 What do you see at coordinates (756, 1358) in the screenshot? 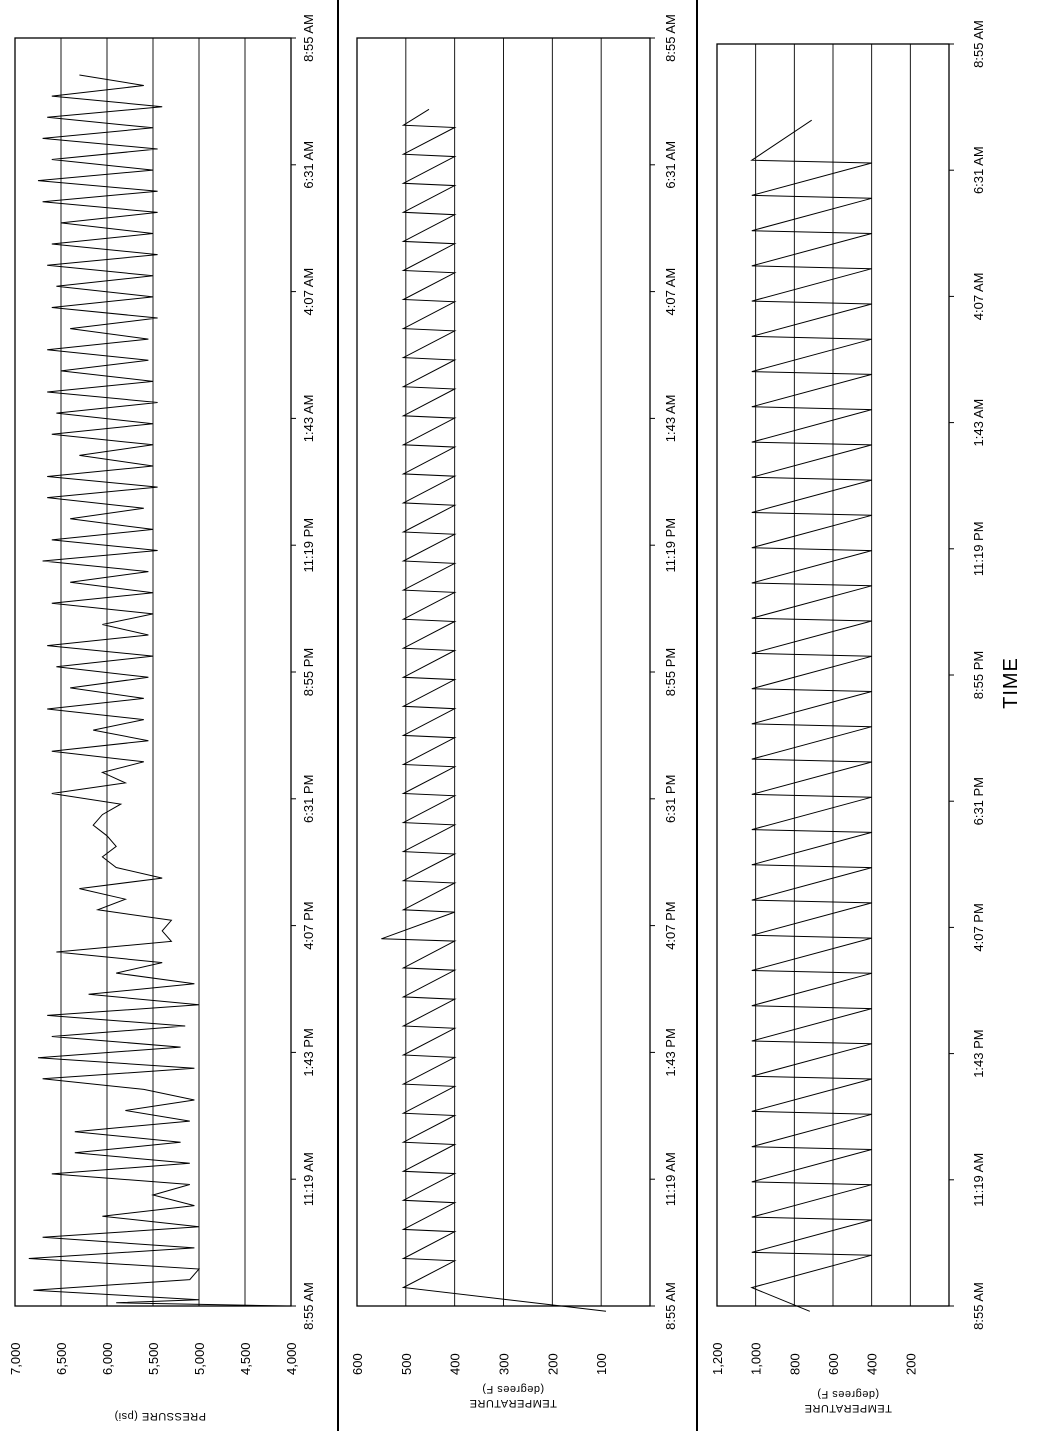
I see `value-tick-label: 1,000` at bounding box center [756, 1358].